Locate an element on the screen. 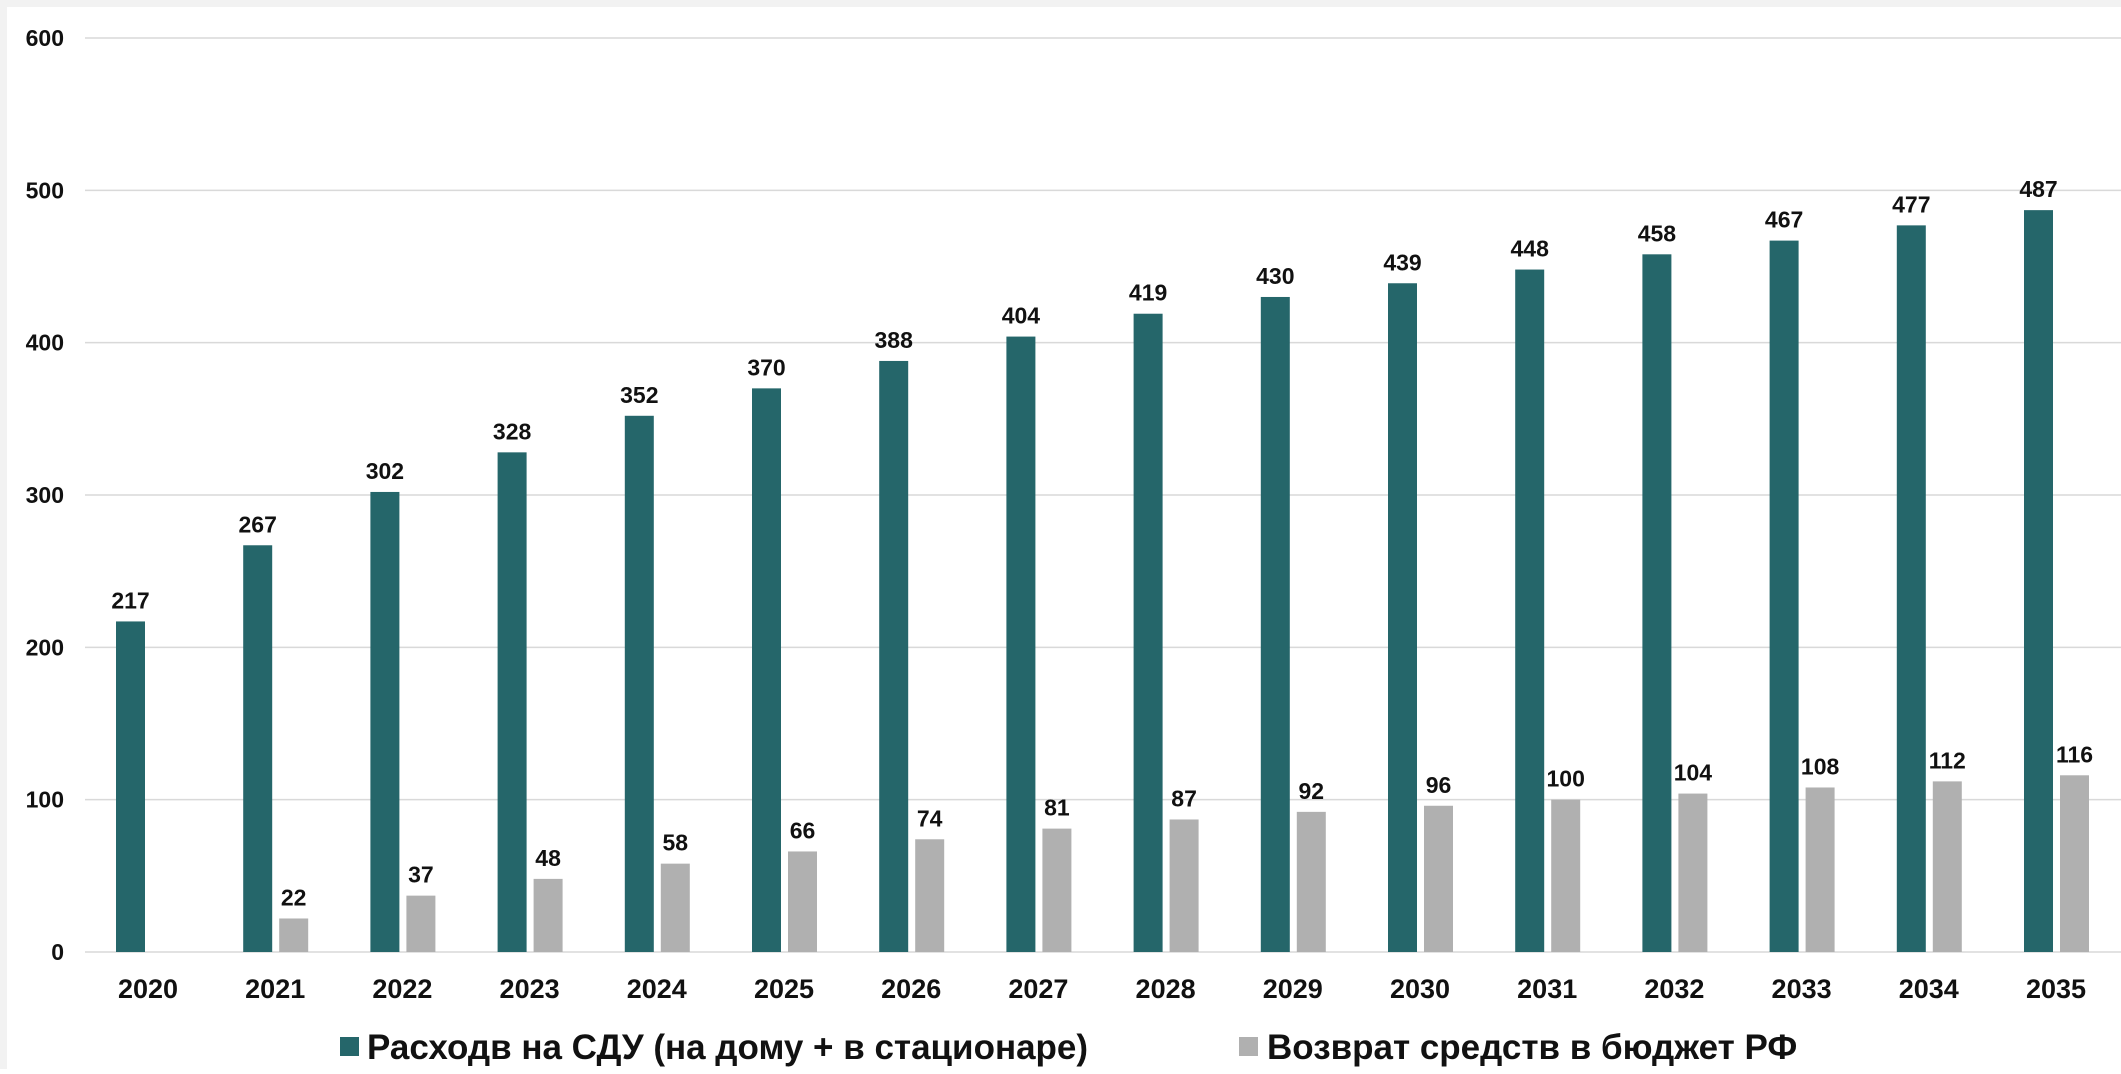  data-label: 37 is located at coordinates (421, 875).